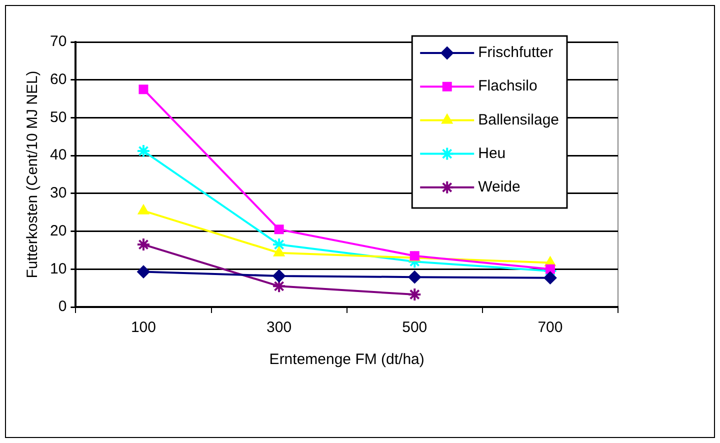 The image size is (720, 443). What do you see at coordinates (492, 153) in the screenshot?
I see `legend-label: Heu` at bounding box center [492, 153].